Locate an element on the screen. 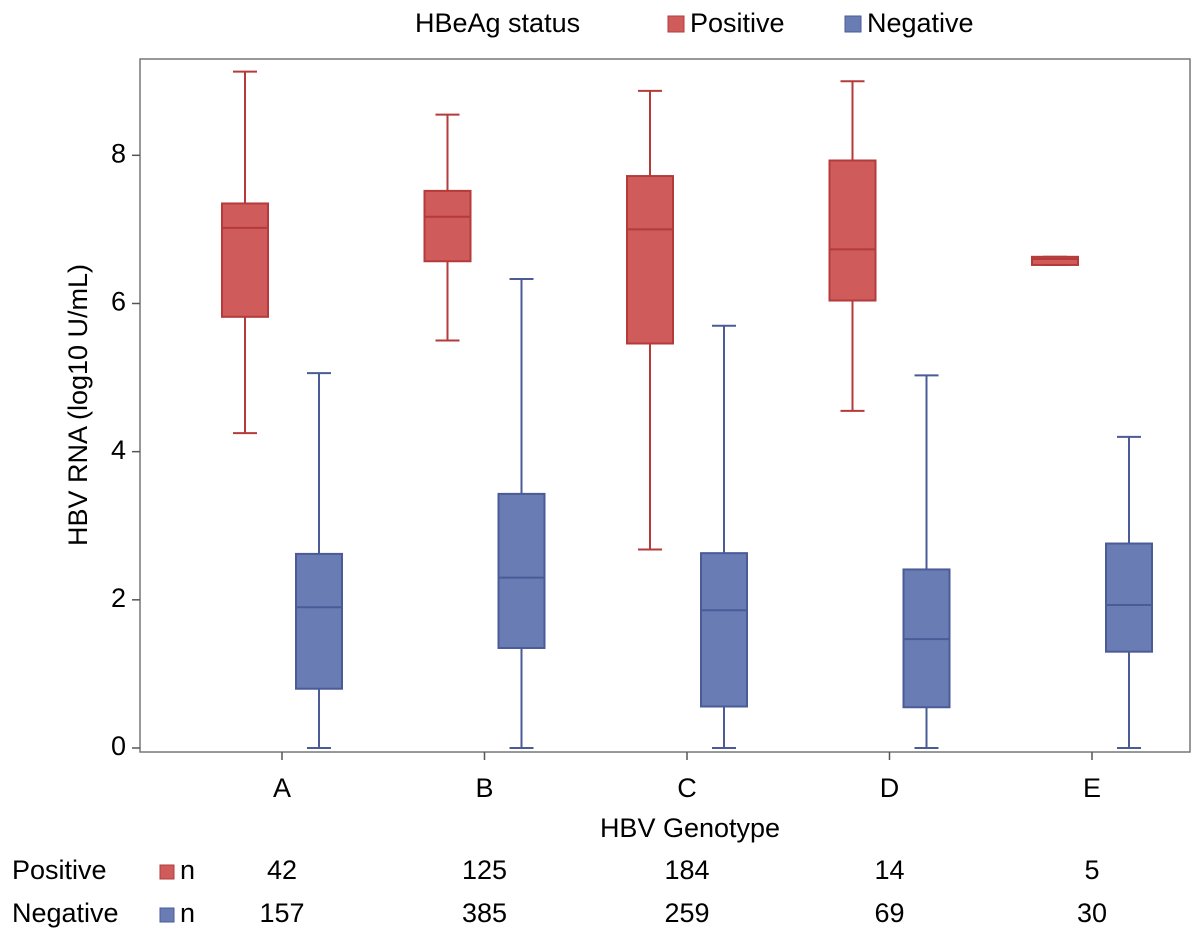 The image size is (1200, 936). y-tick-label: 8 is located at coordinates (118, 153).